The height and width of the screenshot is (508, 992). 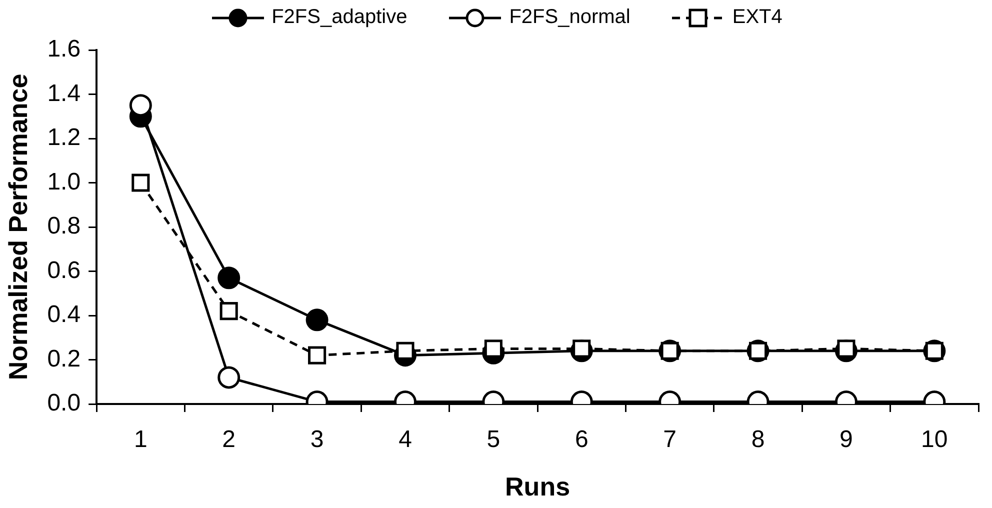 What do you see at coordinates (405, 440) in the screenshot?
I see `x-tick-label: 4` at bounding box center [405, 440].